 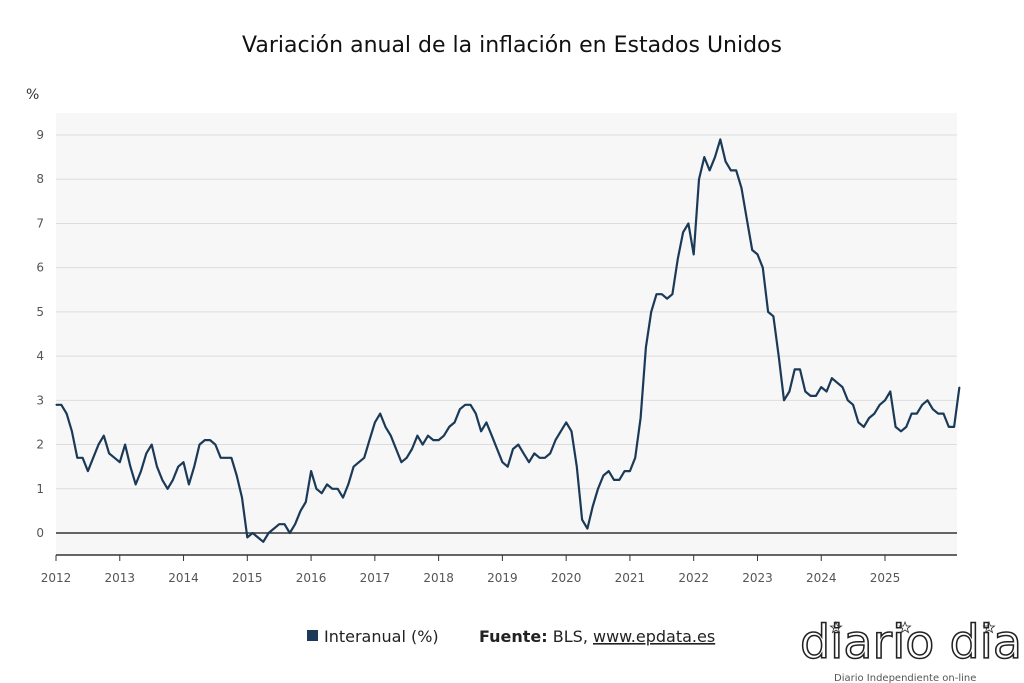 What do you see at coordinates (40, 445) in the screenshot?
I see `y-tick-label: 2` at bounding box center [40, 445].